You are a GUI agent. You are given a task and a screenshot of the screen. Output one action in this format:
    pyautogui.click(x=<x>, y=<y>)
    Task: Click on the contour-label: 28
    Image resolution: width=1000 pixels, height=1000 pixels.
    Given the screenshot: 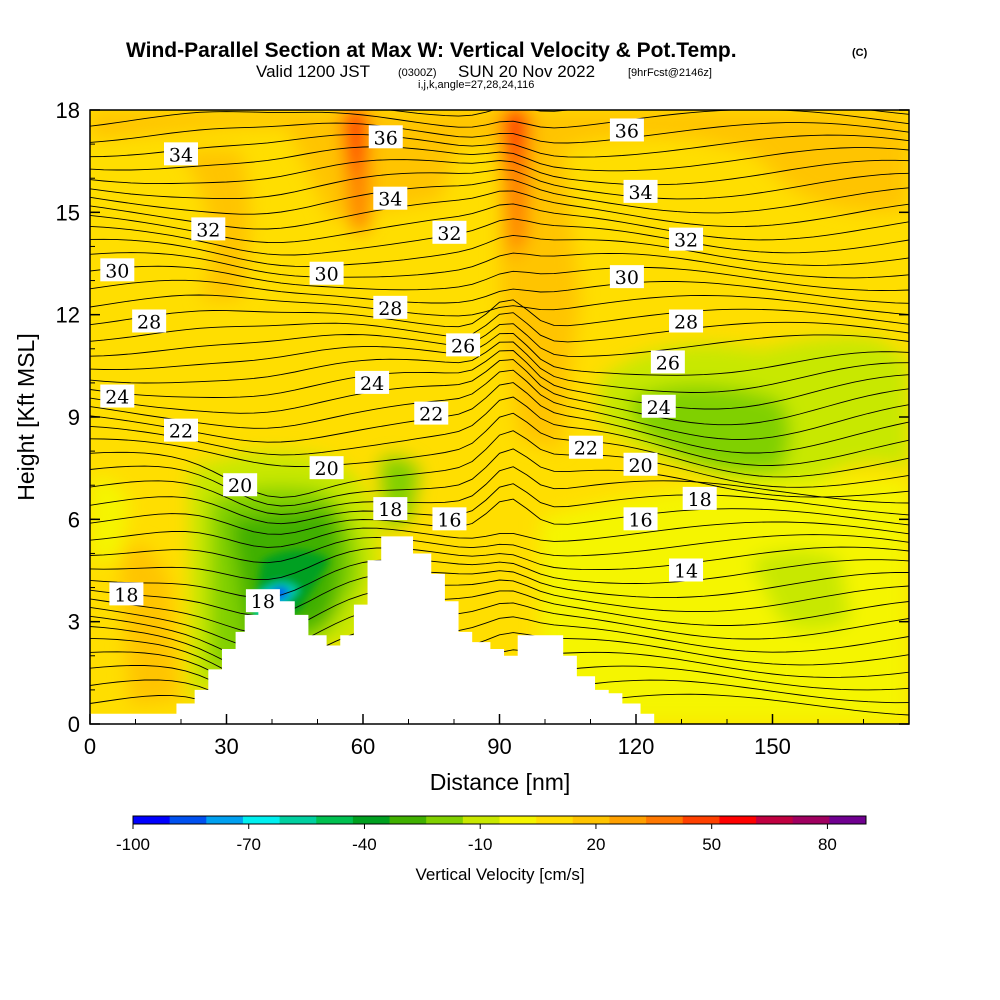 What is the action you would take?
    pyautogui.click(x=686, y=321)
    